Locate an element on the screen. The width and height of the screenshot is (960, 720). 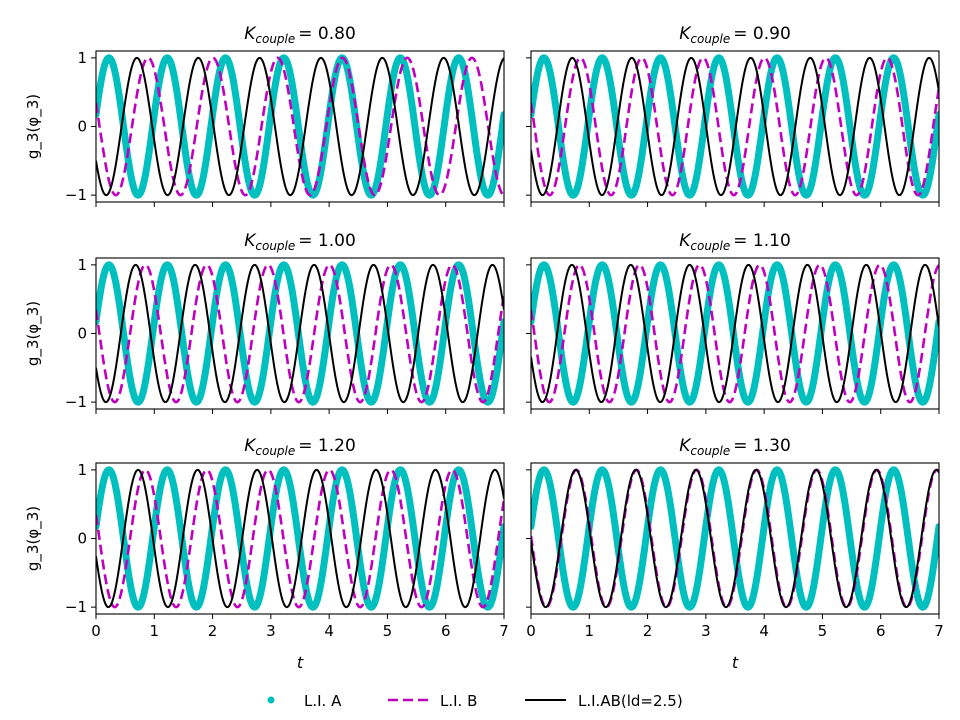
subplot-1: Kcouple = 0.80 −1 0 1 g_3(φ_3) is located at coordinates (264, 115).